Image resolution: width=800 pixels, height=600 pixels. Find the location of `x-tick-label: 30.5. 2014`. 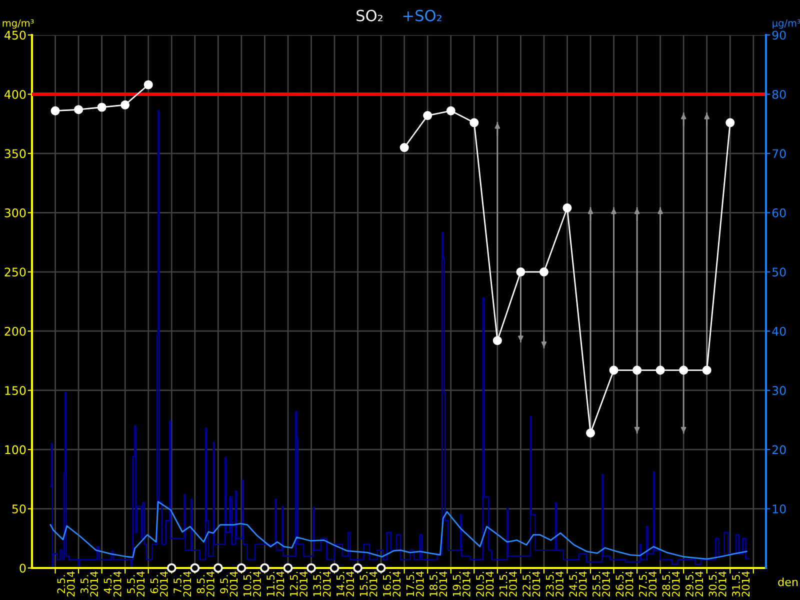

x-tick-label: 30.5. 2014 is located at coordinates (717, 584).